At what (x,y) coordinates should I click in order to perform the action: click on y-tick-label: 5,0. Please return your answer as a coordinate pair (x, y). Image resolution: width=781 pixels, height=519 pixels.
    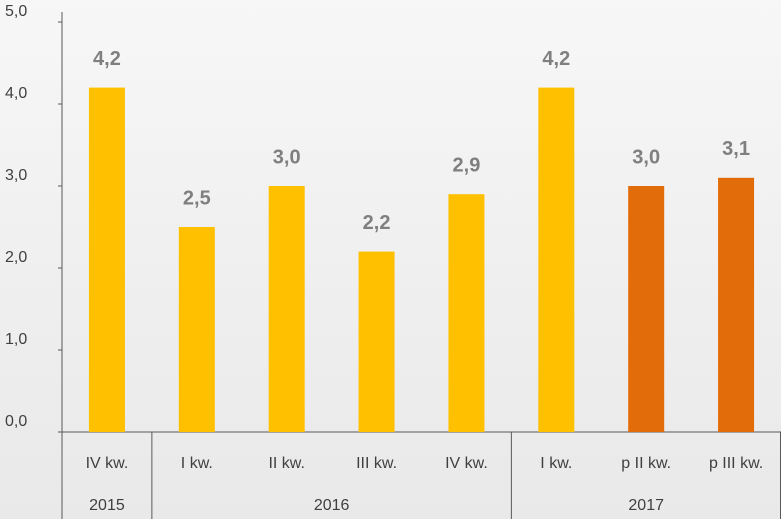
    Looking at the image, I should click on (16, 11).